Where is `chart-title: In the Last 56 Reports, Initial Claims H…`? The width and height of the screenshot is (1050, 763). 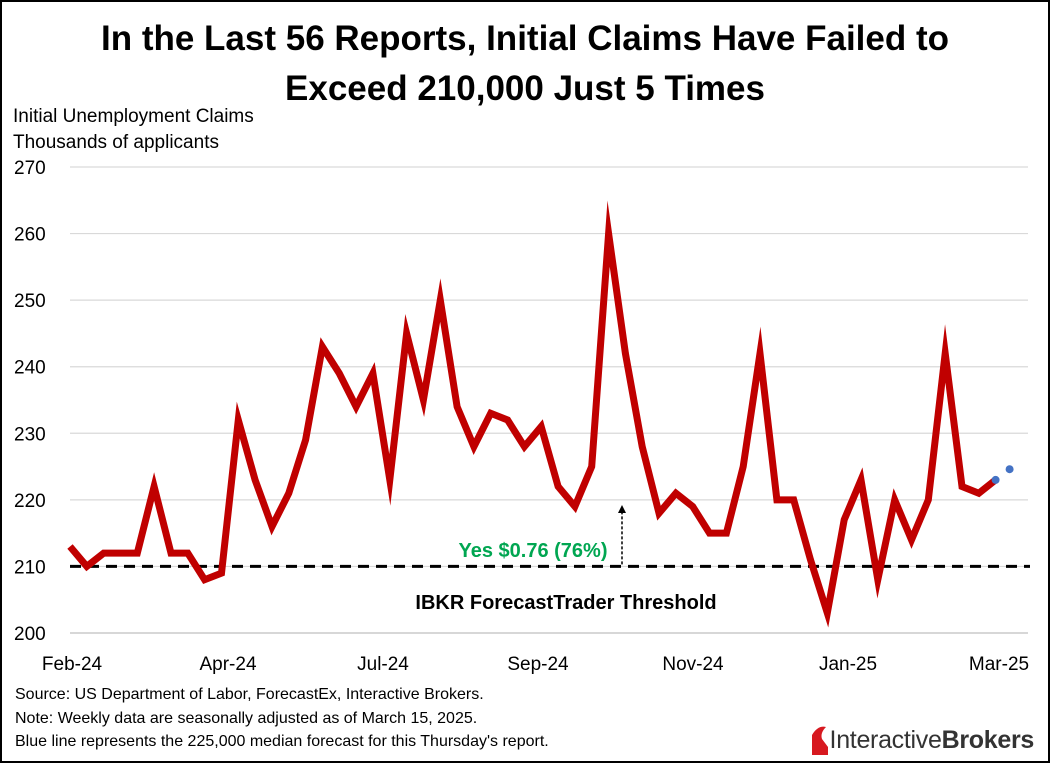 chart-title: In the Last 56 Reports, Initial Claims H… is located at coordinates (525, 64).